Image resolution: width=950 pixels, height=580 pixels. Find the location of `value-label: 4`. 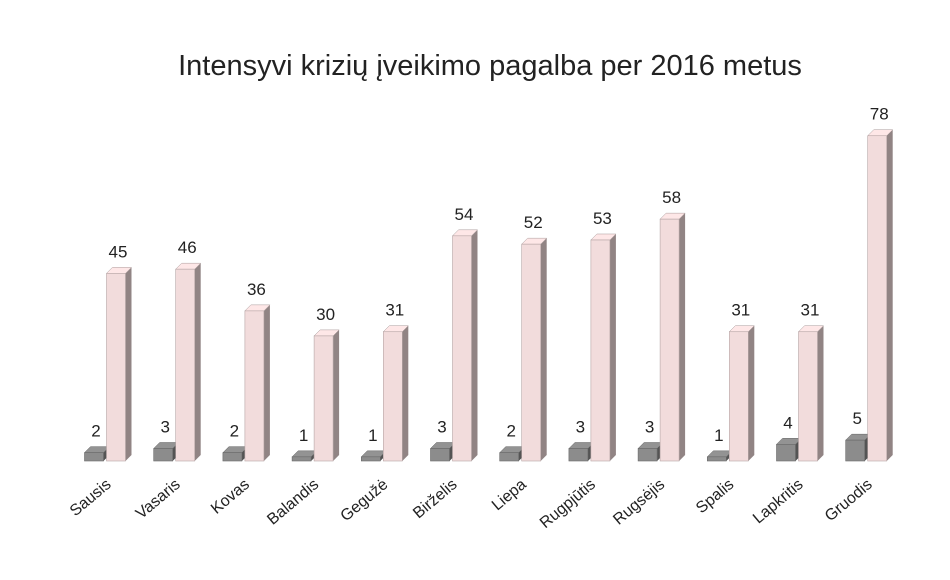

value-label: 4 is located at coordinates (787, 422).